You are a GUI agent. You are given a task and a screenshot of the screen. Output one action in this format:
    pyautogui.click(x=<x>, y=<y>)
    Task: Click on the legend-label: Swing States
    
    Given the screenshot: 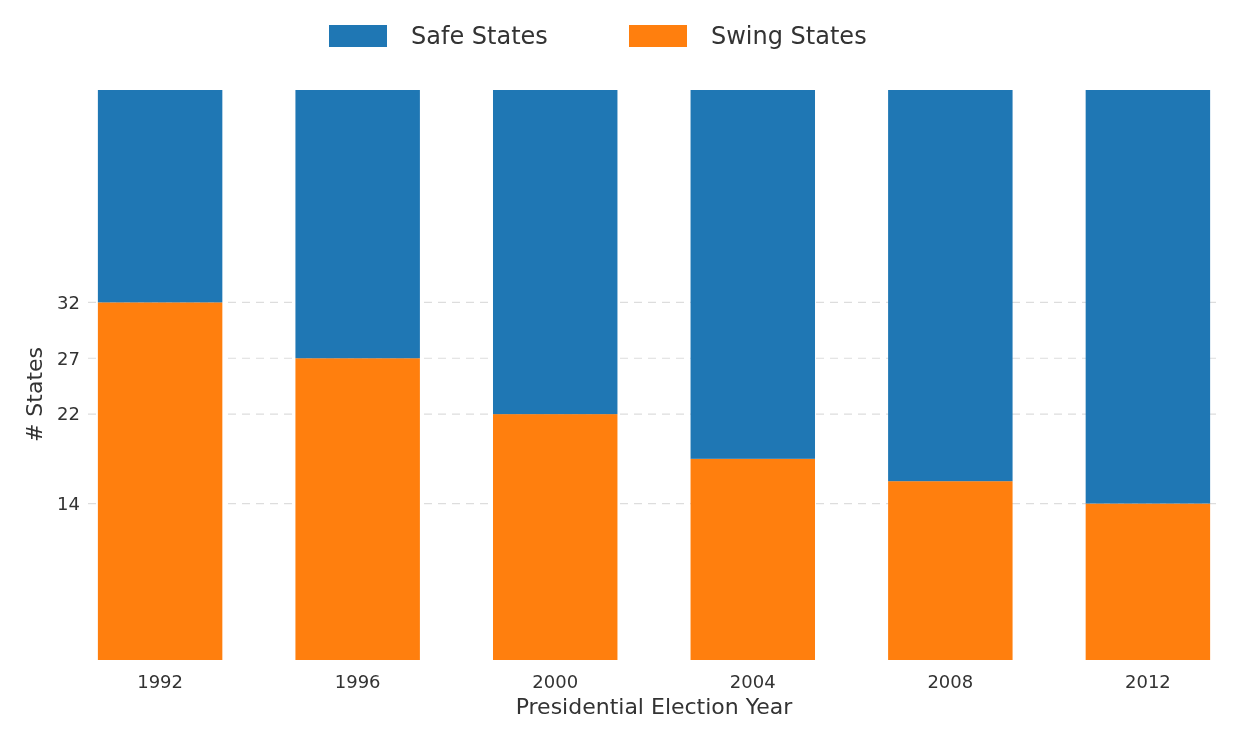 What is the action you would take?
    pyautogui.click(x=789, y=36)
    